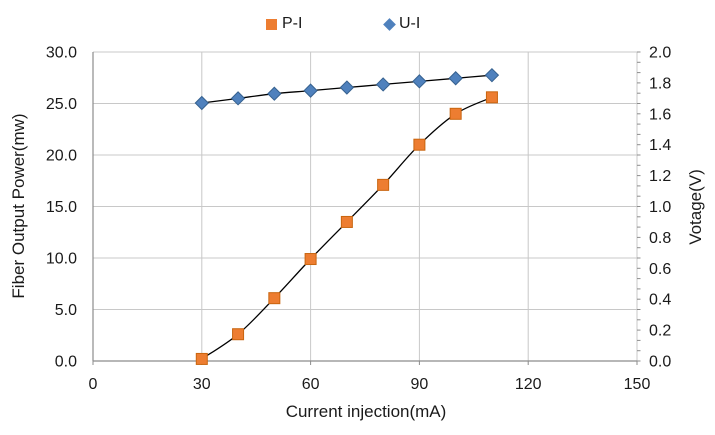  What do you see at coordinates (660, 114) in the screenshot?
I see `y-tick-label-right: 1.6` at bounding box center [660, 114].